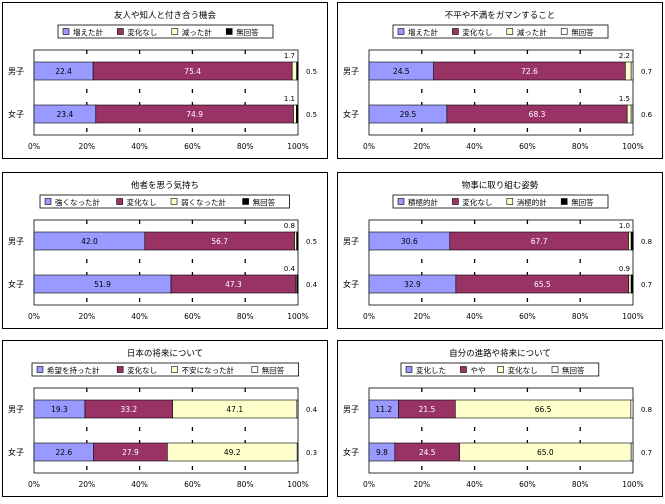 This screenshot has width=665, height=504. I want to click on legend-label: 希望を持った計, so click(73, 370).